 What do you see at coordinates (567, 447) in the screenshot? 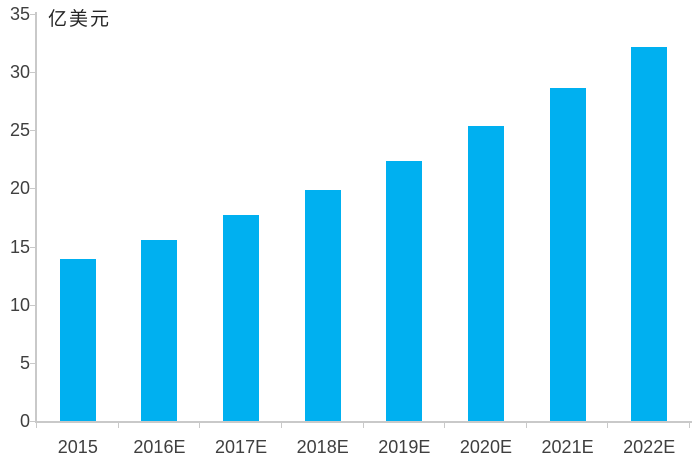
I see `x-category-label: 2021E` at bounding box center [567, 447].